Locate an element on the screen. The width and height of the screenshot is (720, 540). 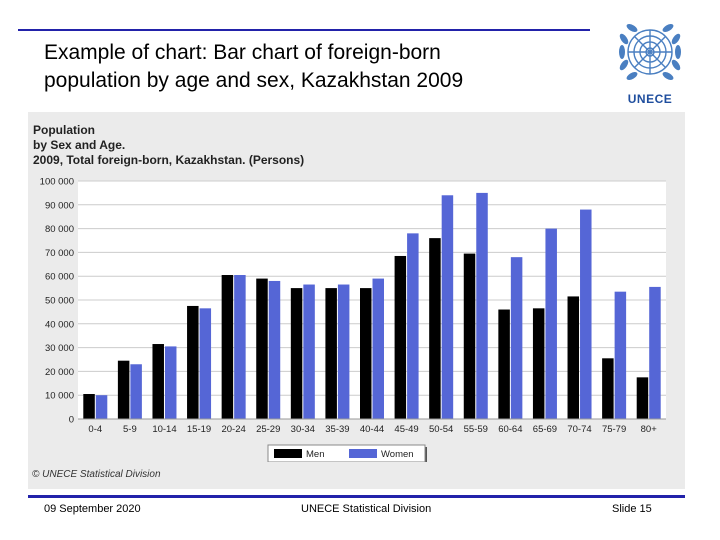
legend-swatch-women is located at coordinates (363, 453).